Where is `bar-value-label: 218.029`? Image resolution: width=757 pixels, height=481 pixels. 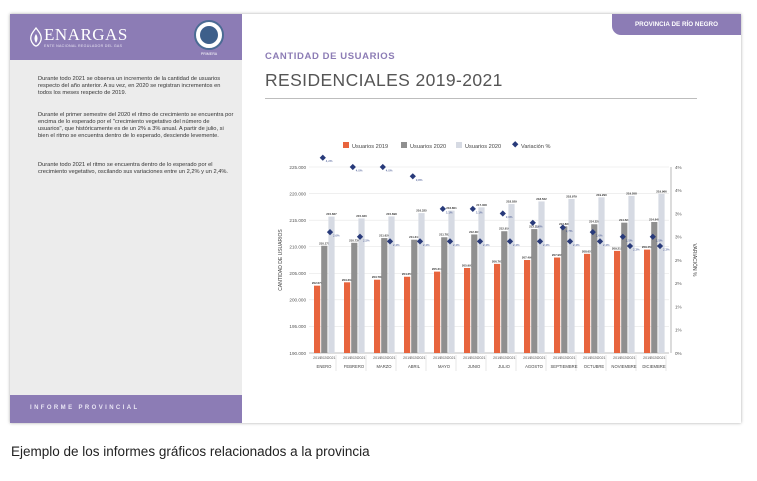
bar-value-label: 218.029 is located at coordinates (511, 202).